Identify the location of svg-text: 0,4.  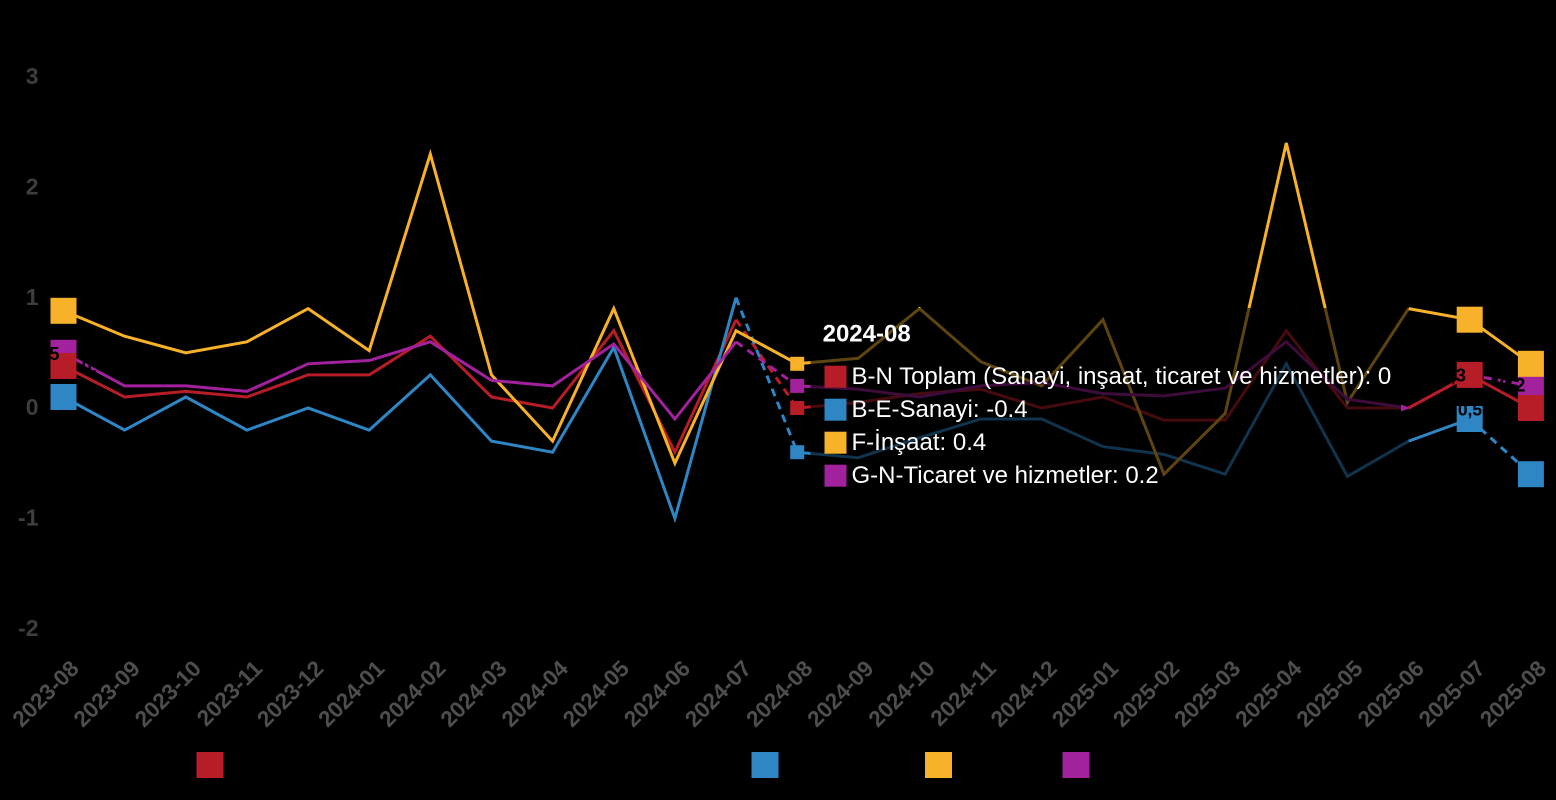
(95, 366).